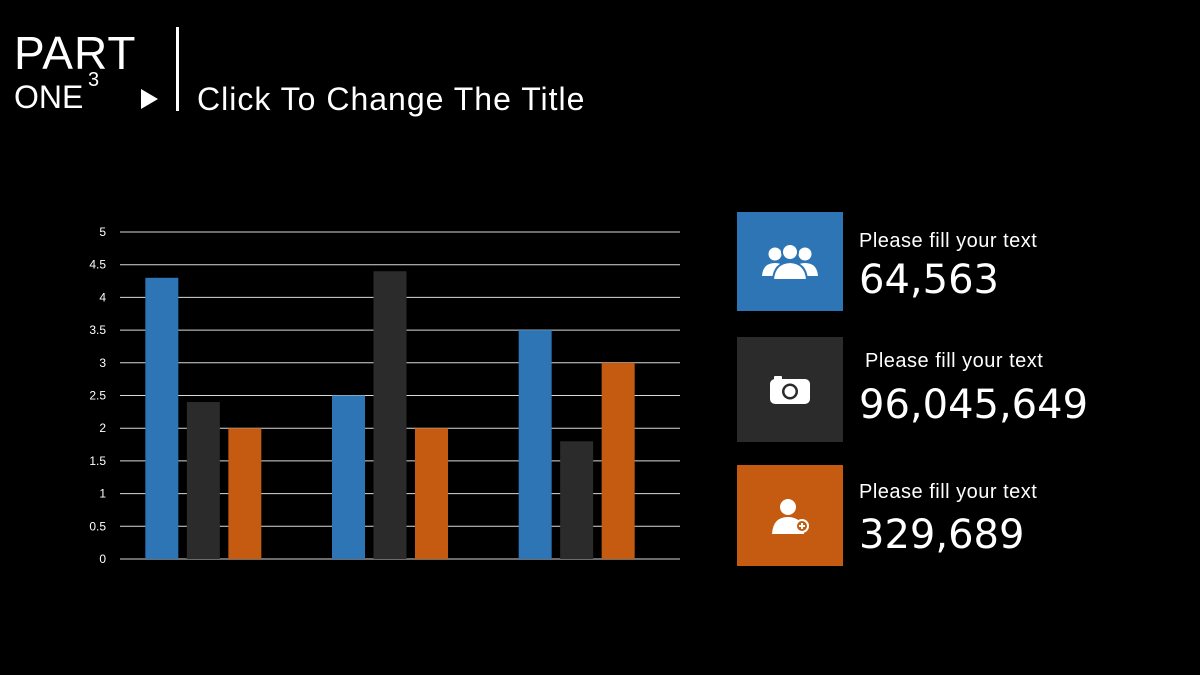 The height and width of the screenshot is (675, 1200). Describe the element at coordinates (948, 492) in the screenshot. I see `stat-label-3: Please fill your text` at that location.